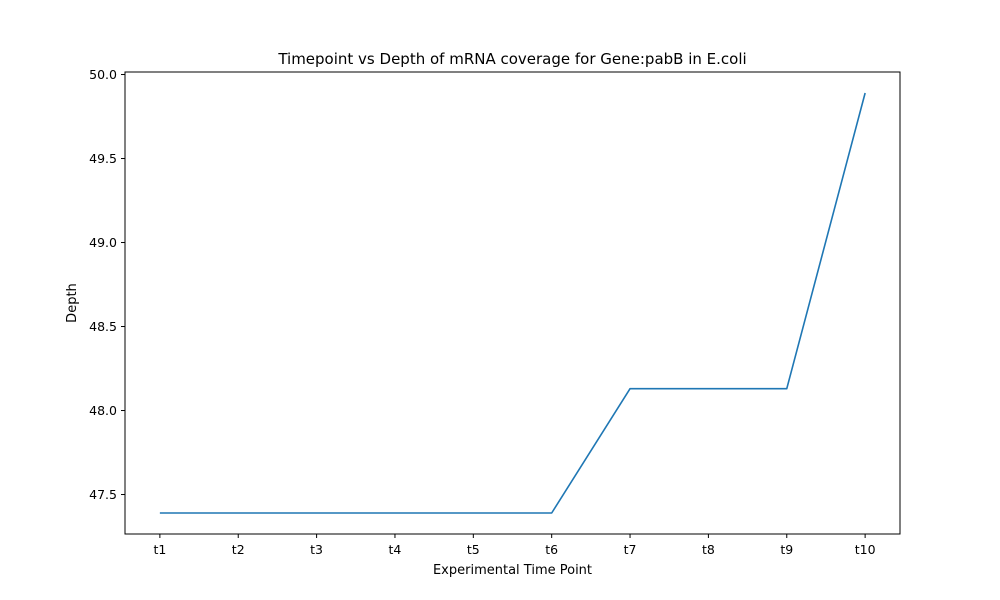  I want to click on x-tick-label-t3: t3, so click(316, 549).